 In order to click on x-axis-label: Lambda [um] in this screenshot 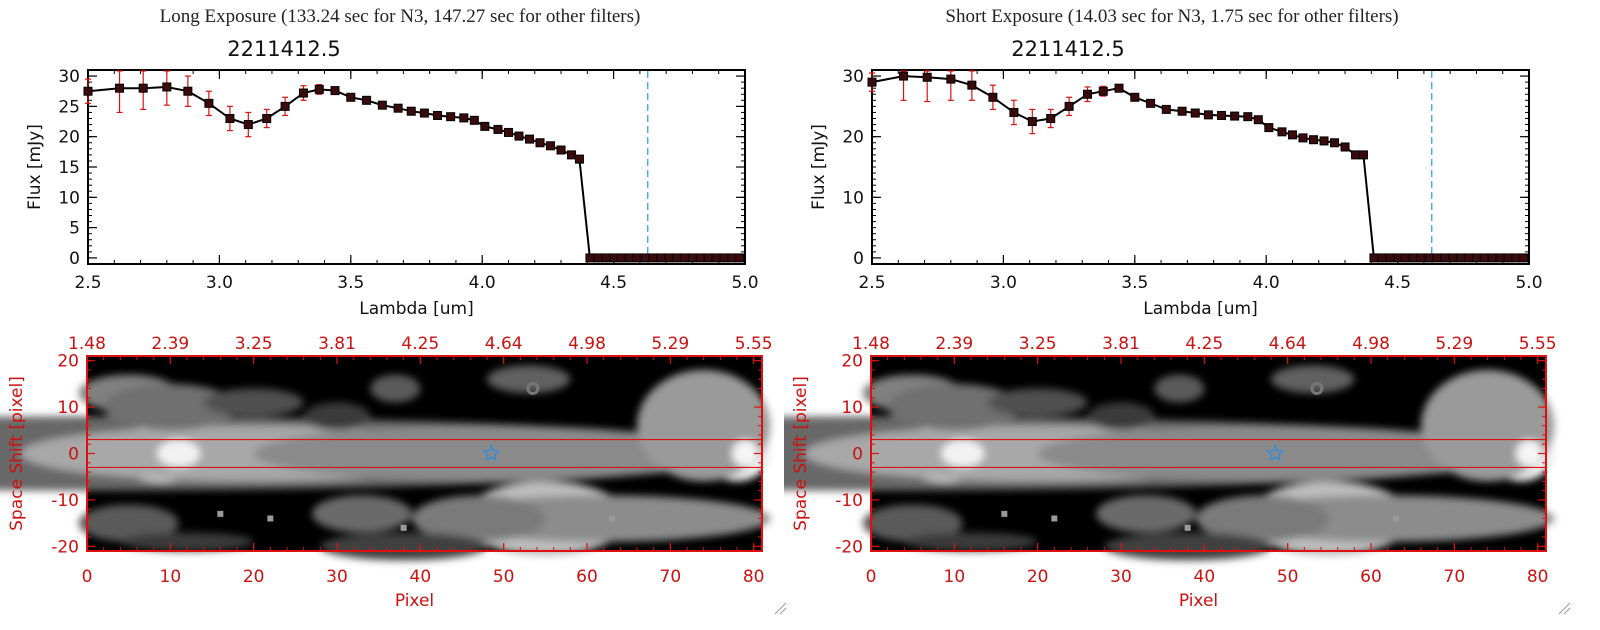, I will do `click(416, 309)`.